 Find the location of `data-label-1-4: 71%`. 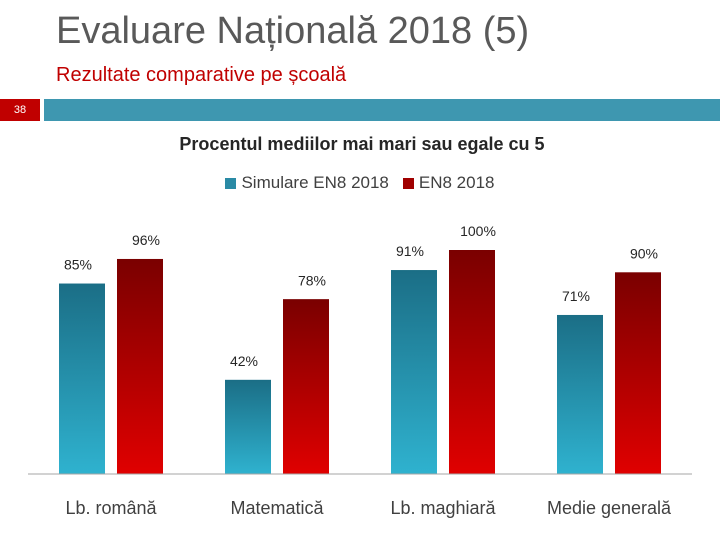

data-label-1-4: 71% is located at coordinates (576, 296).